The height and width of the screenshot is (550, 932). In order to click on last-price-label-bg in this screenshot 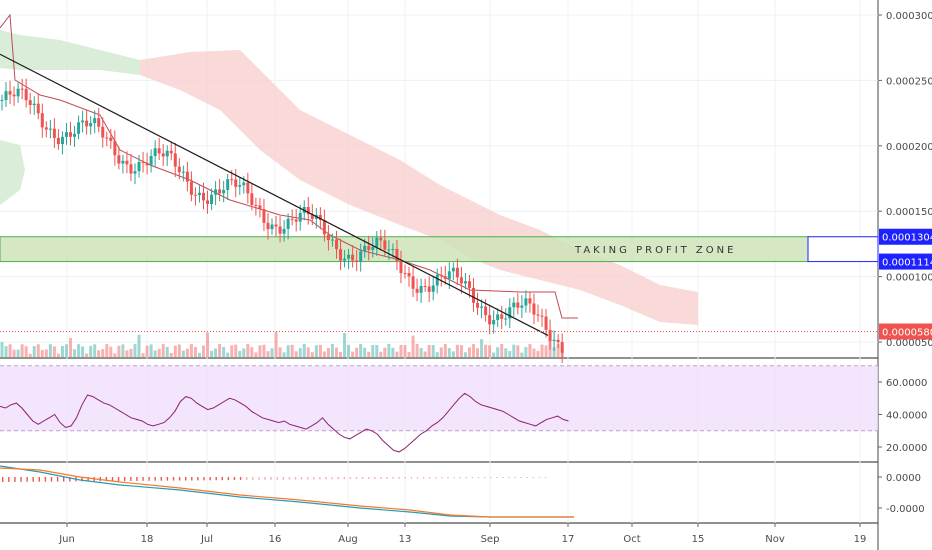, I will do `click(905, 331)`.